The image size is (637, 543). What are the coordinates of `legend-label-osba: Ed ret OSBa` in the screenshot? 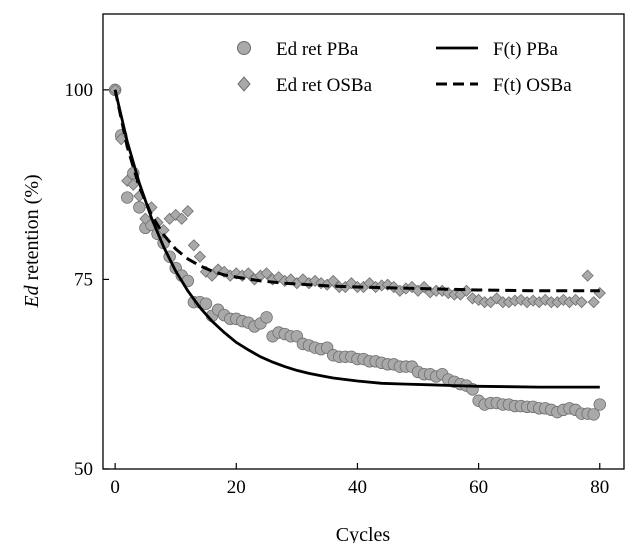 It's located at (324, 85).